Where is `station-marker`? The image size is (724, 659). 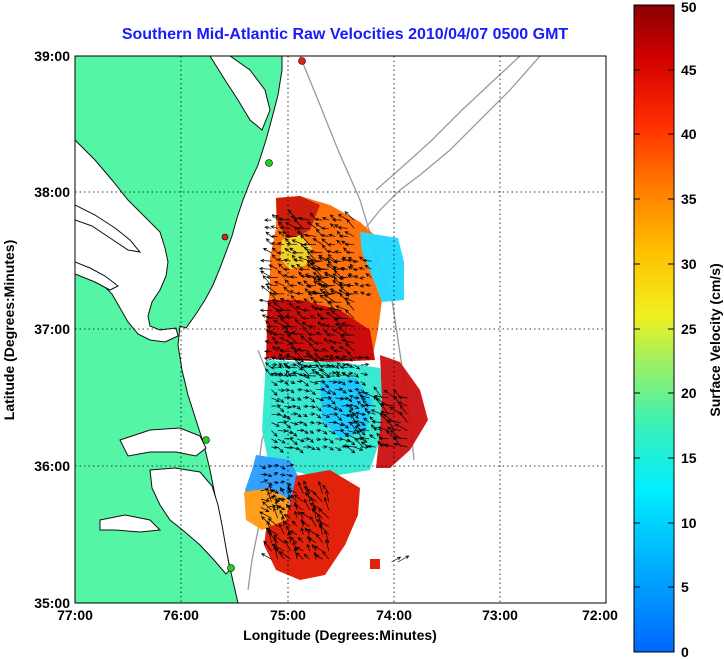 station-marker is located at coordinates (225, 237).